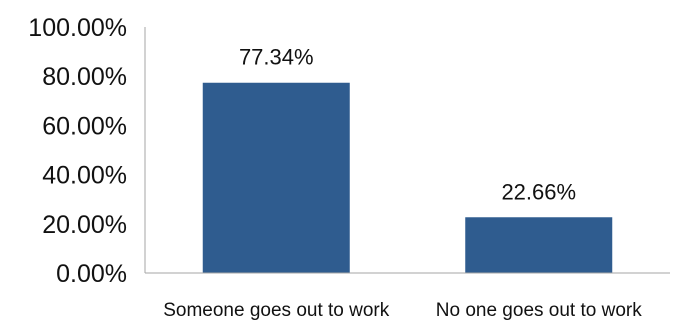 The width and height of the screenshot is (686, 330). Describe the element at coordinates (91, 274) in the screenshot. I see `y-tick-label: 0.00%` at that location.